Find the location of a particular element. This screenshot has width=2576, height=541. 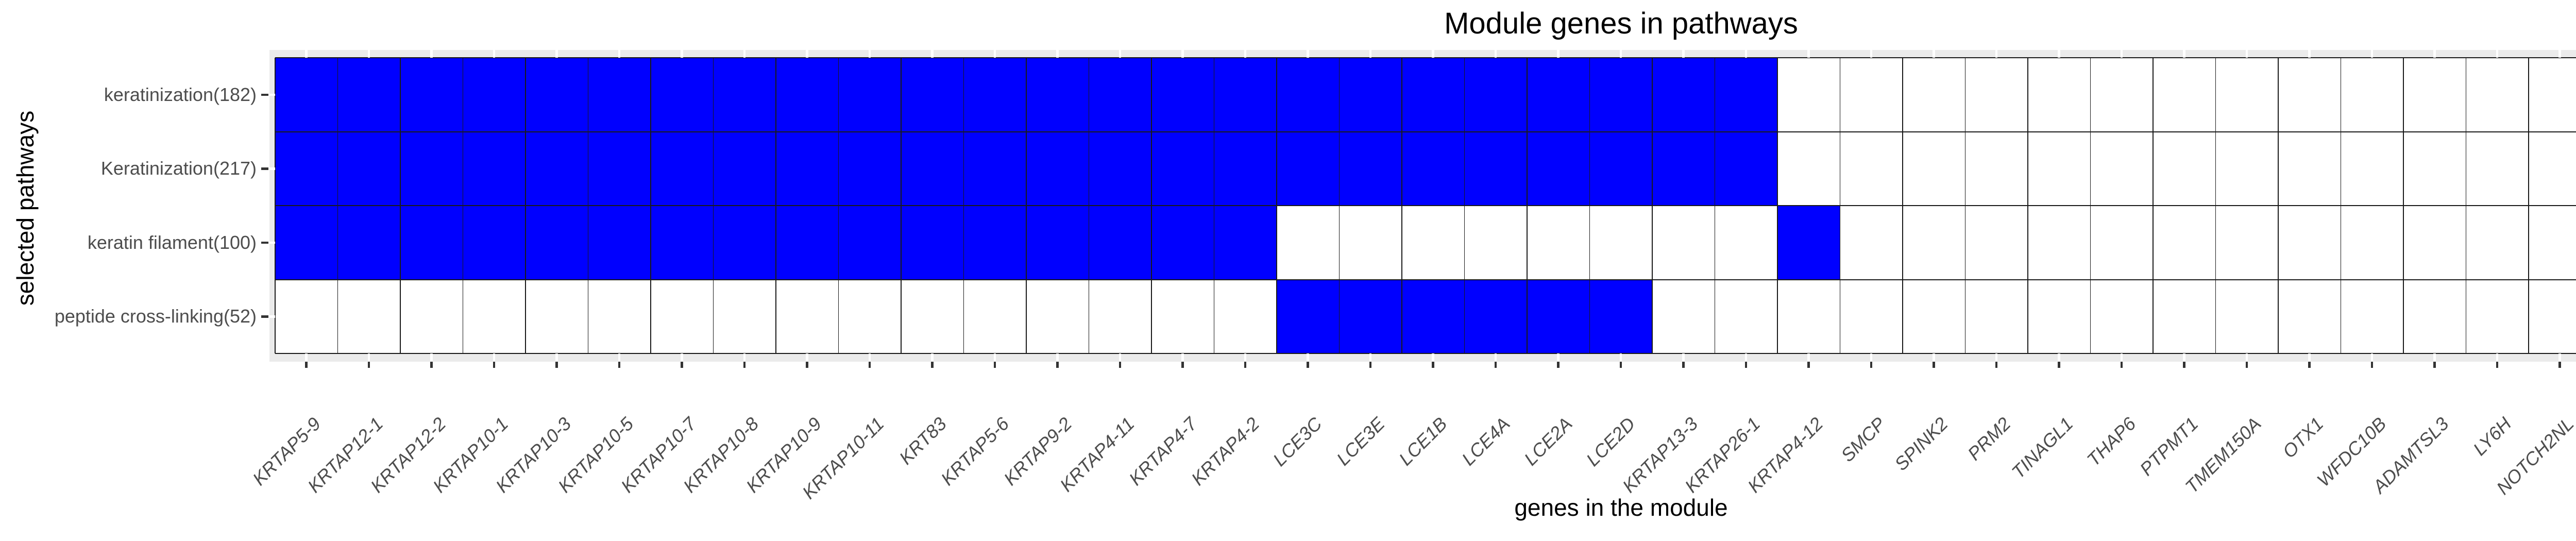

x-tick-label: LCE3C is located at coordinates (1298, 441).